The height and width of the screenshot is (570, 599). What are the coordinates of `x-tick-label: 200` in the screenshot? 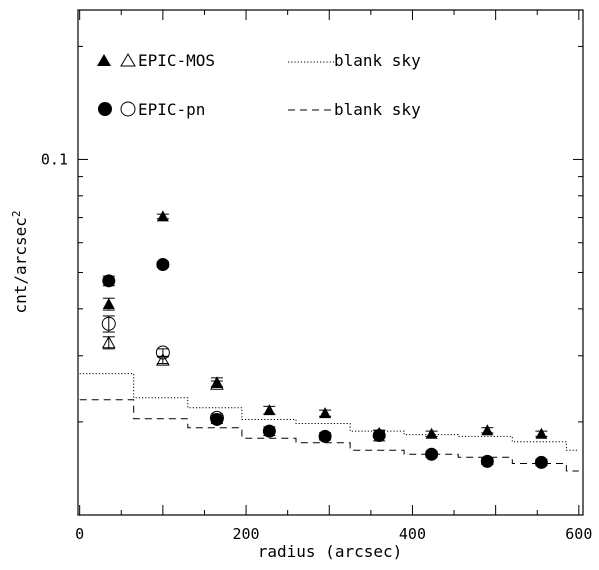 It's located at (246, 534).